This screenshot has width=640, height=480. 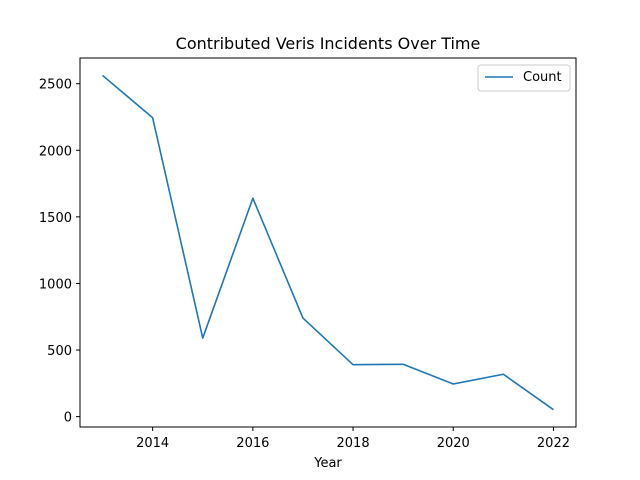 I want to click on legend-box, so click(x=524, y=78).